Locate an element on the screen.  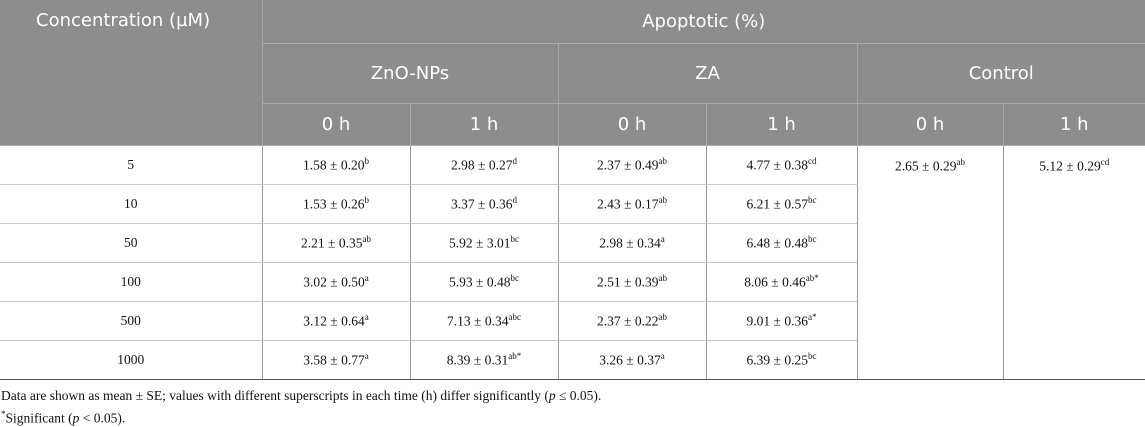
value-cell: 8.06 ± 0.46ab* is located at coordinates (781, 281).